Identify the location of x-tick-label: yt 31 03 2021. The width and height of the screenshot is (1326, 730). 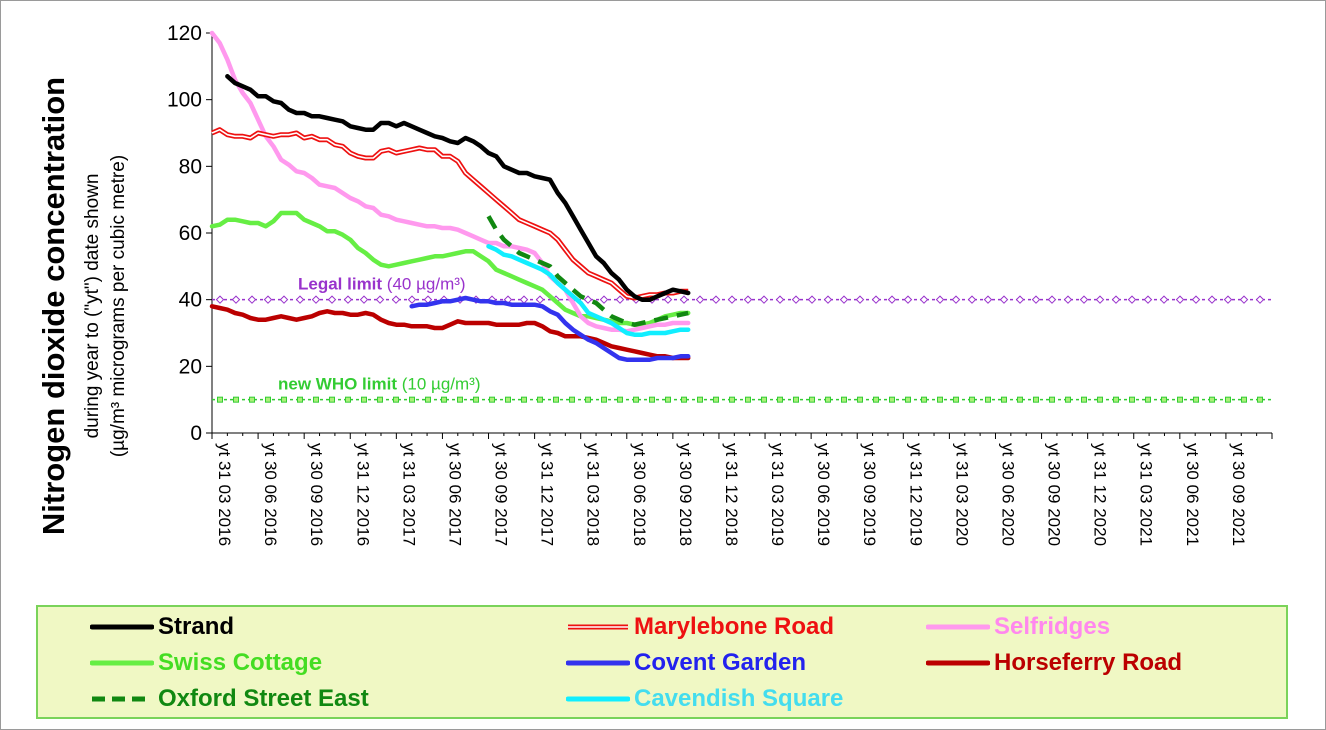
(1146, 494).